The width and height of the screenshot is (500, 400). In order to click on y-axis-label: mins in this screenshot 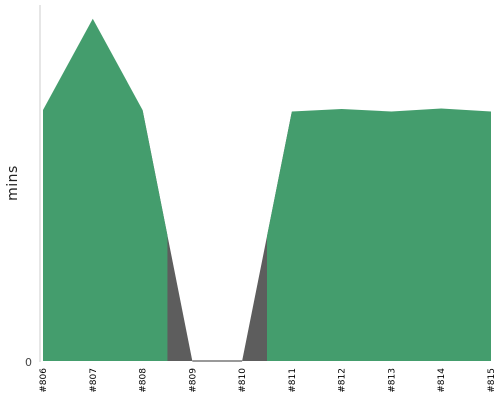, I will do `click(13, 183)`.